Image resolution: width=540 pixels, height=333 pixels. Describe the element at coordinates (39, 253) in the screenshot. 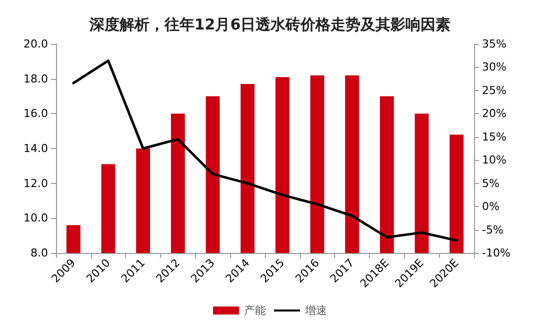

I see `y-tick-label: 8.0` at that location.